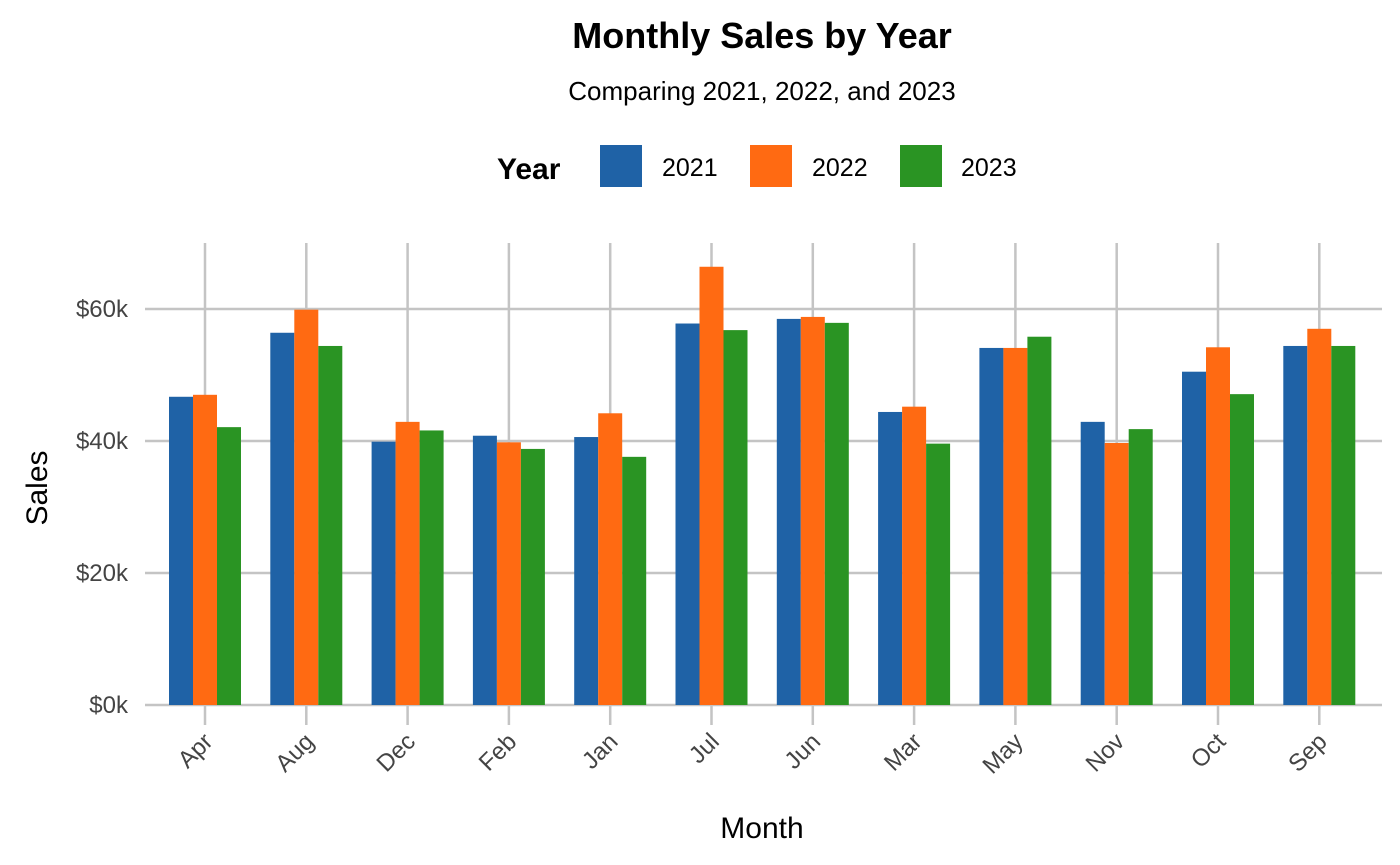 The image size is (1400, 865). Describe the element at coordinates (1140, 567) in the screenshot. I see `bar-2023-nov` at that location.